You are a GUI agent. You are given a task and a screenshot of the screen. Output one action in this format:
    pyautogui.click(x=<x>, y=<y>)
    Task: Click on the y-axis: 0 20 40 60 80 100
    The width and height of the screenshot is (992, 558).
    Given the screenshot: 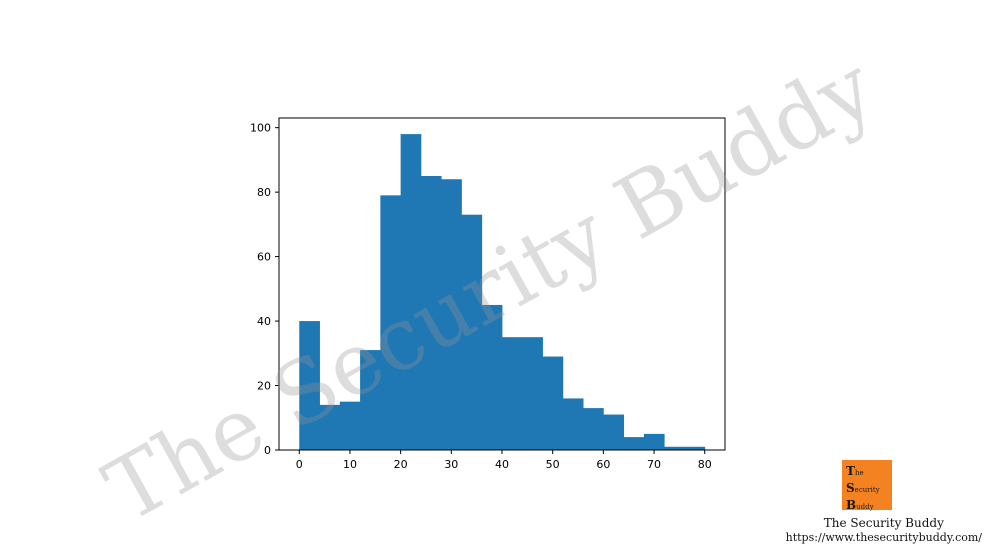 What is the action you would take?
    pyautogui.click(x=264, y=289)
    